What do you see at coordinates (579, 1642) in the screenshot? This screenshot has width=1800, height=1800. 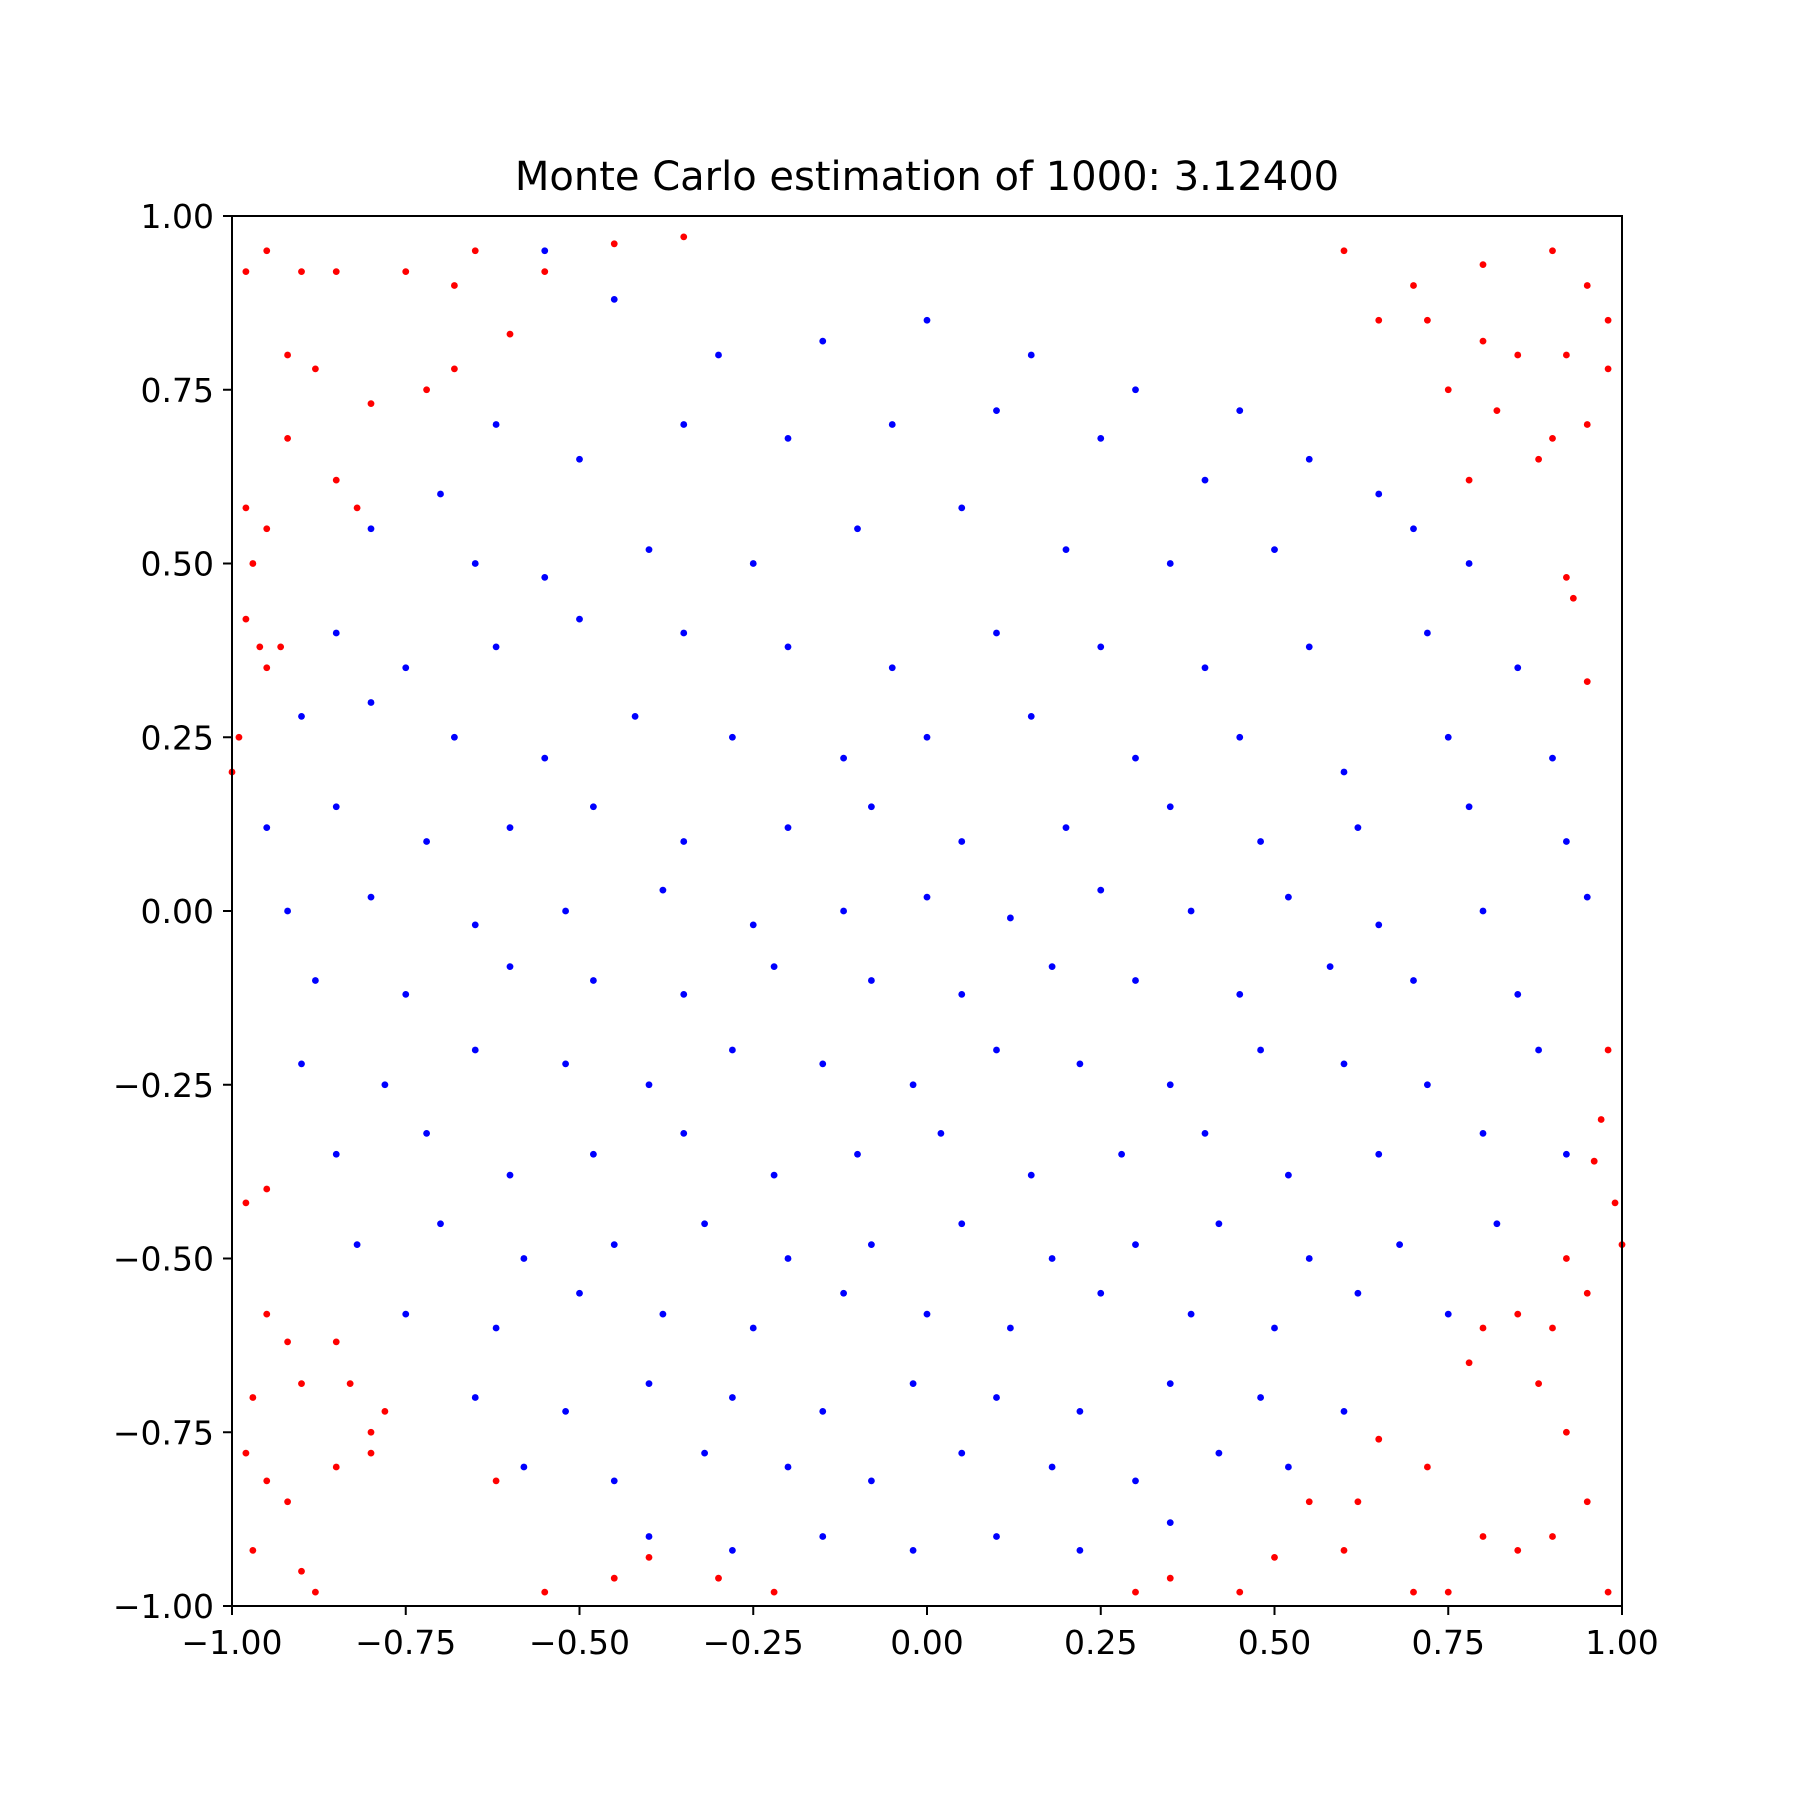 I see `x-tick-label: −0.50` at bounding box center [579, 1642].